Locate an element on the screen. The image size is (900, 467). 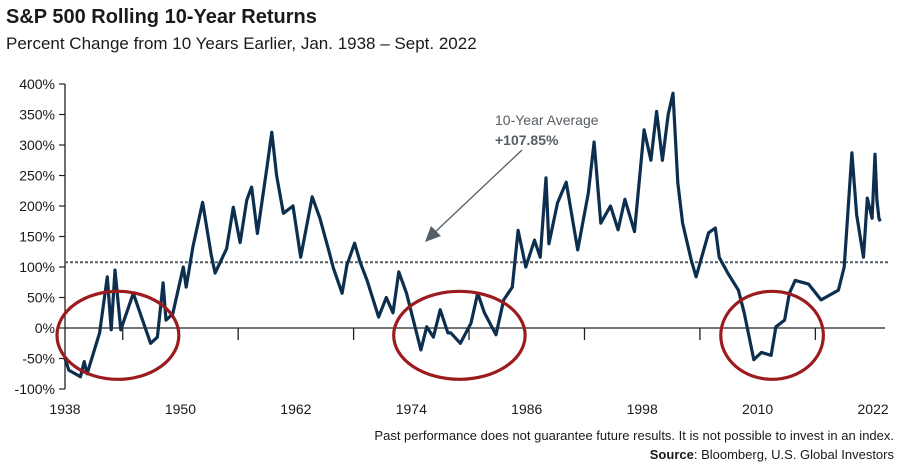
x-tick-label: 1950 is located at coordinates (180, 409).